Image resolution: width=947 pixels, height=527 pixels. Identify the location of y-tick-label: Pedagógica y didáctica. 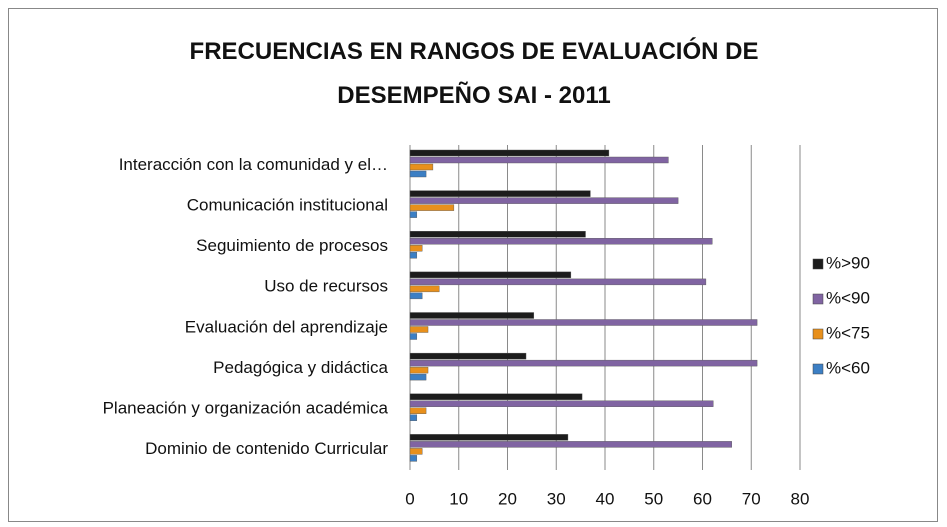
(300, 367).